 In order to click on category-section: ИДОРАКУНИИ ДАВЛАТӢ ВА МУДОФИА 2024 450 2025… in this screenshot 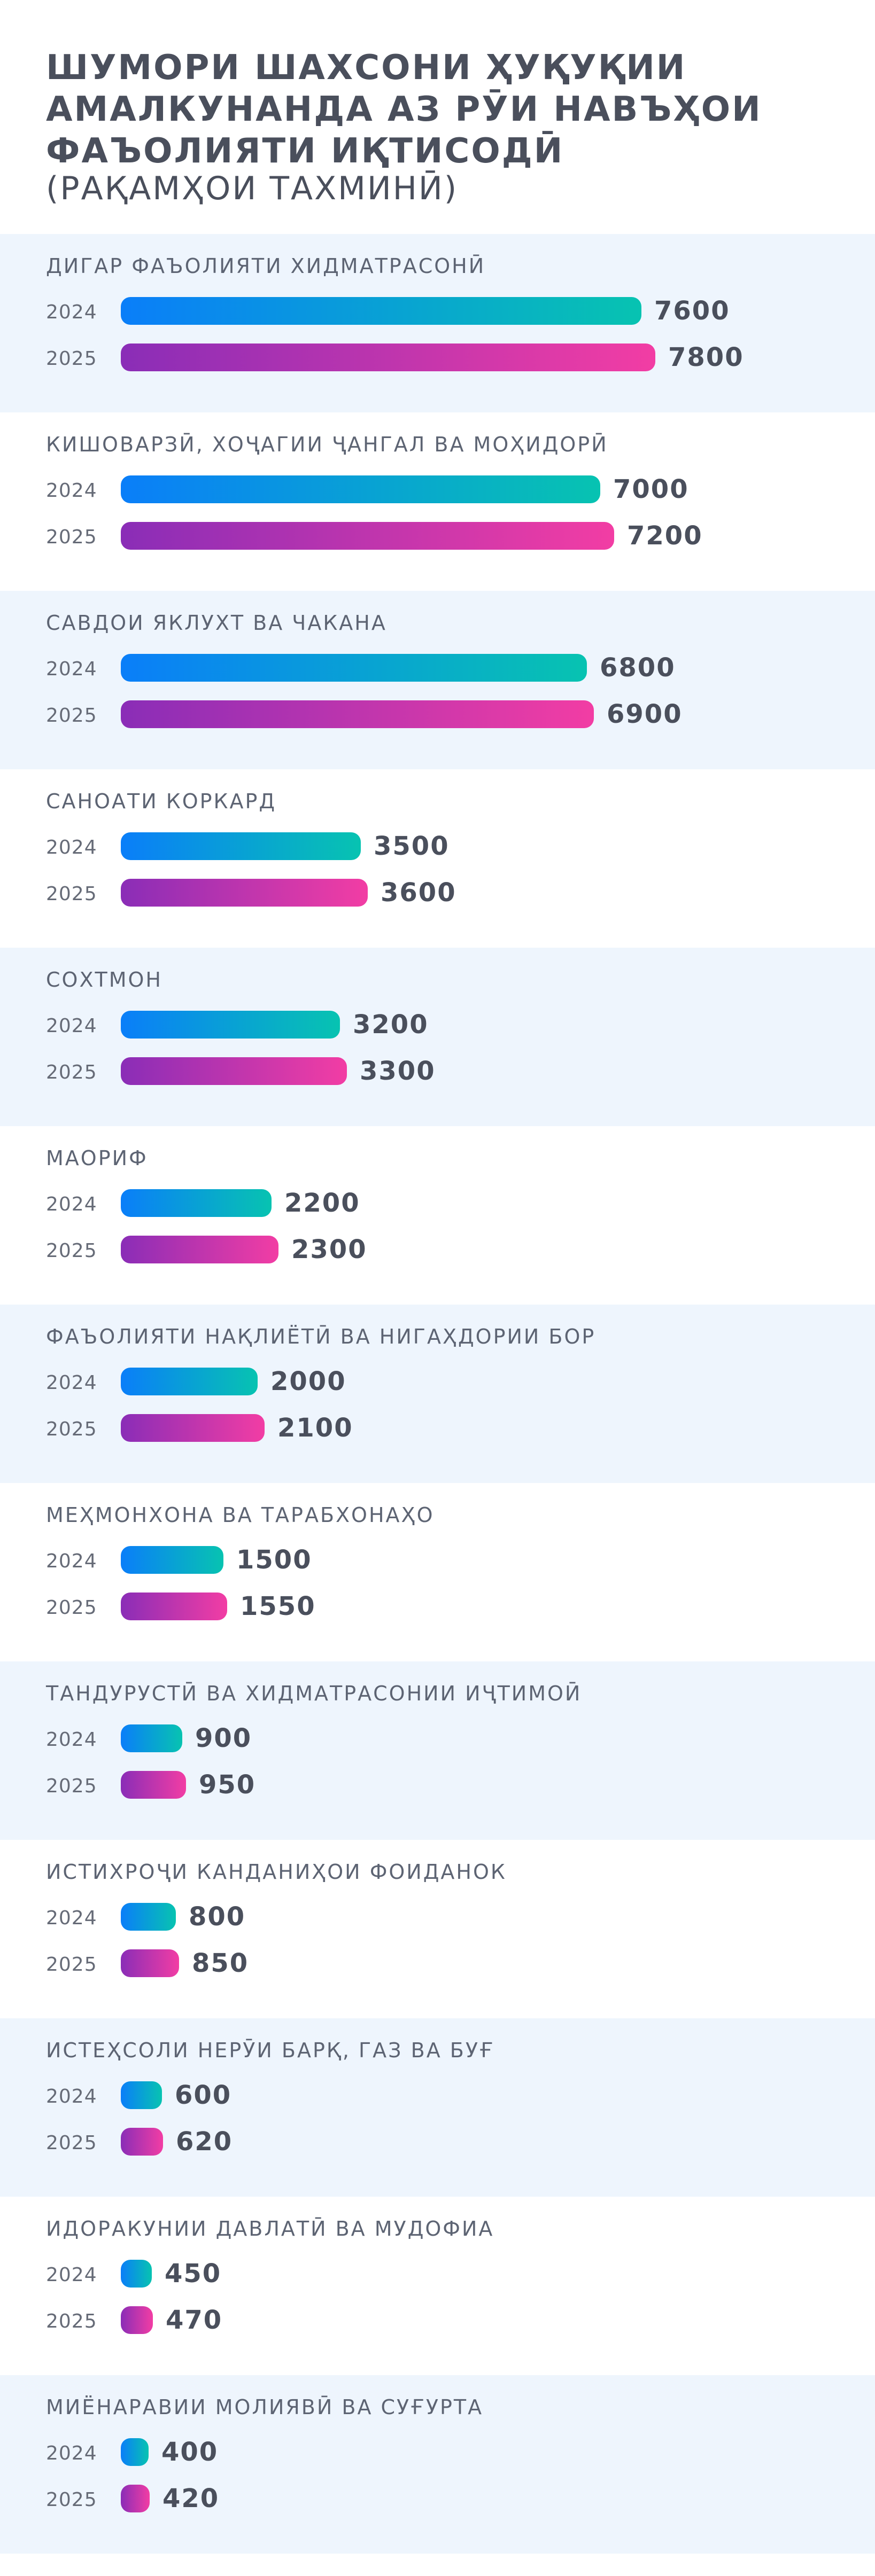, I will do `click(437, 2286)`.